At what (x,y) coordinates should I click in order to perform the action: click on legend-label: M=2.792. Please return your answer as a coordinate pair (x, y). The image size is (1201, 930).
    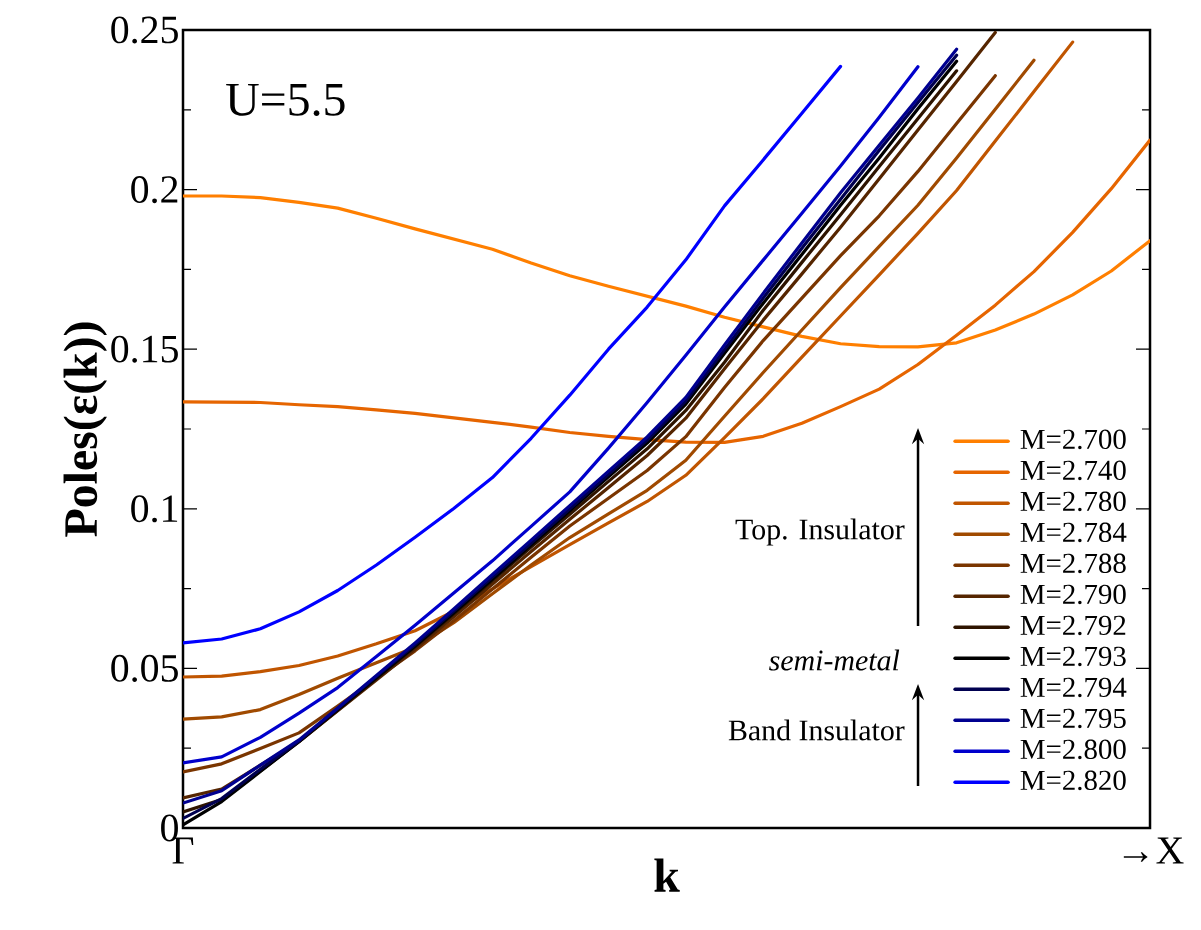
    Looking at the image, I should click on (1073, 625).